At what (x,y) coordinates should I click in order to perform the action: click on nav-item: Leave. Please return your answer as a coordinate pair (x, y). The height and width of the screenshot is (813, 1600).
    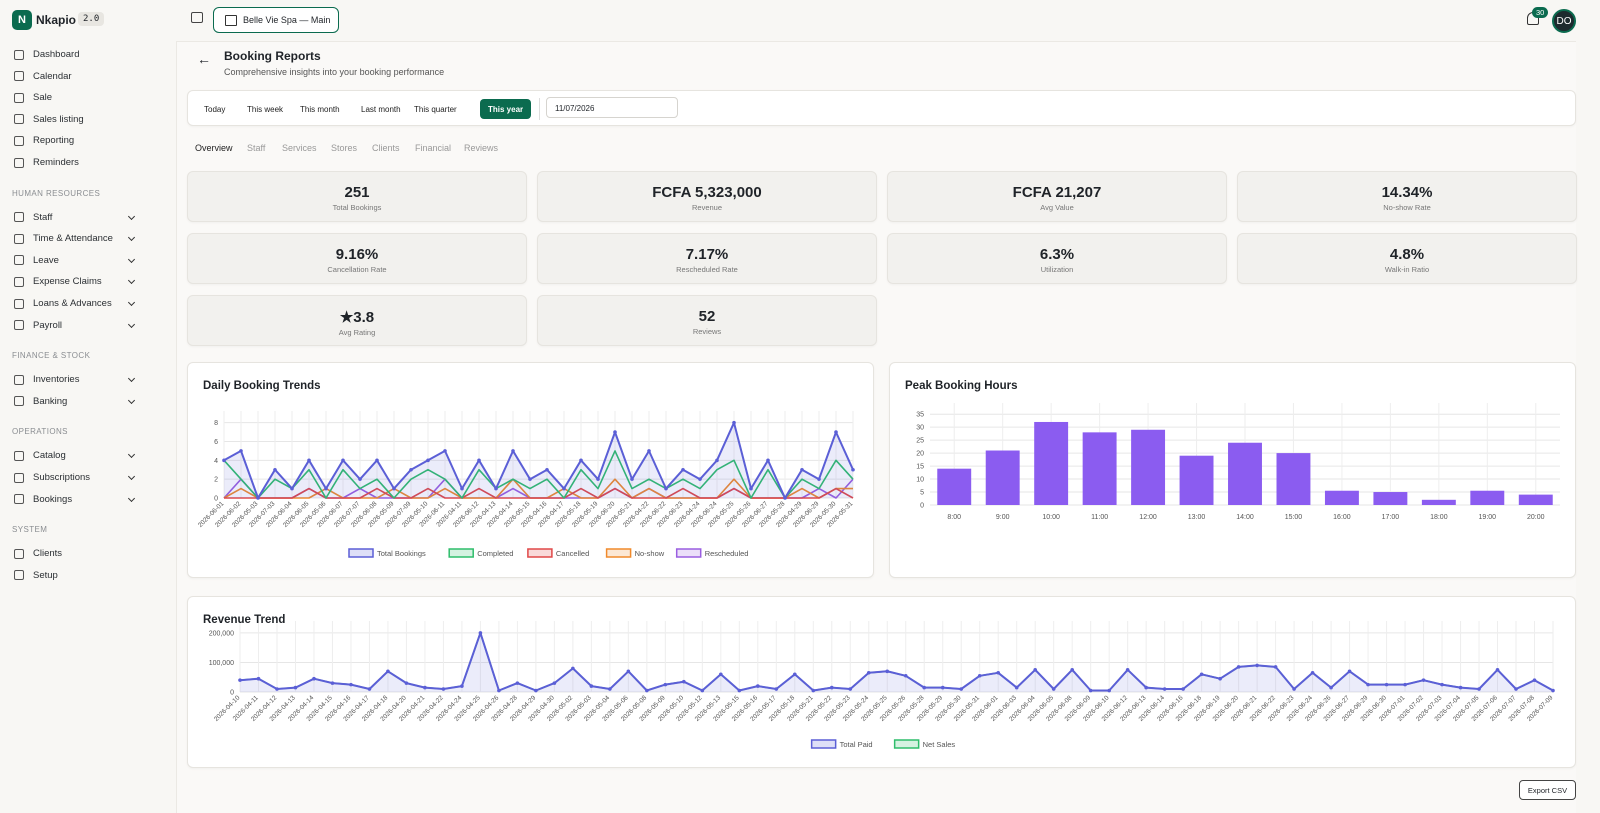
    Looking at the image, I should click on (89, 260).